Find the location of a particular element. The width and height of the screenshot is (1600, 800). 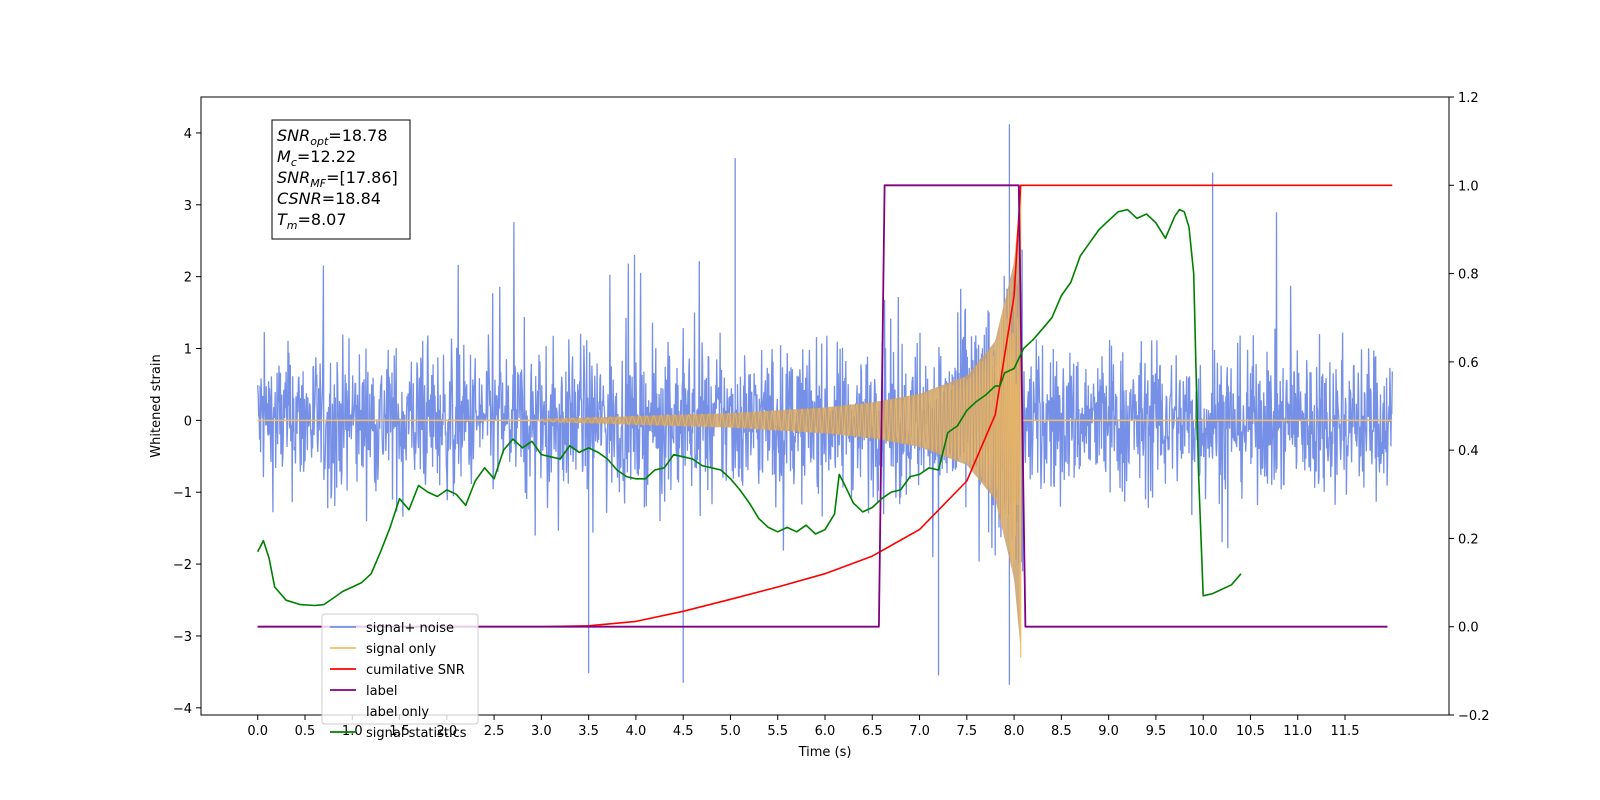

annotation-box-frame is located at coordinates (341, 179).